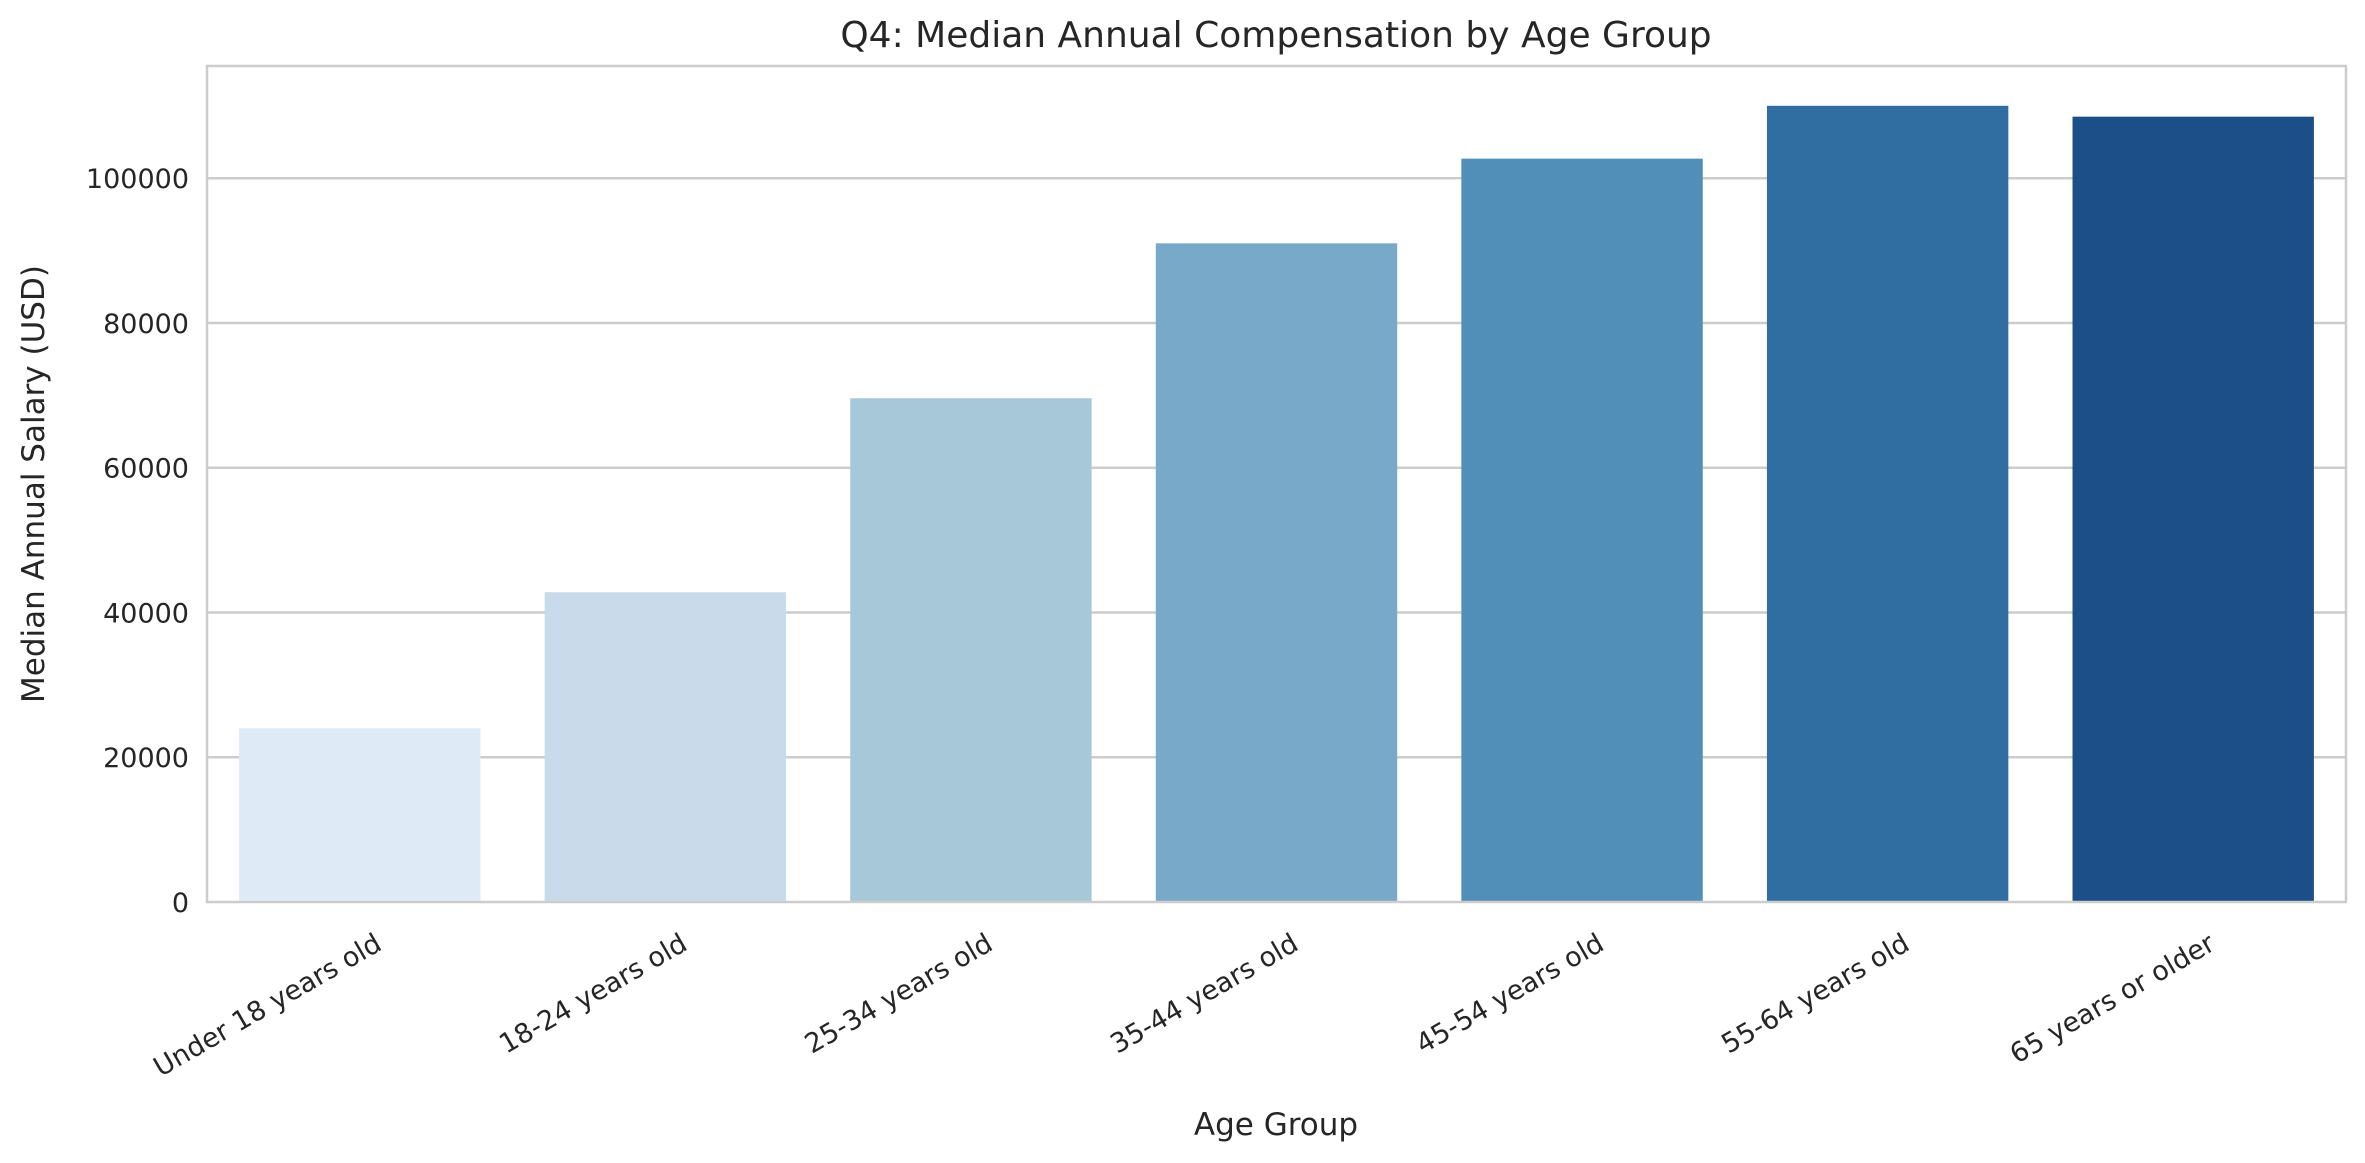  What do you see at coordinates (146, 758) in the screenshot?
I see `y-tick-label: 20000` at bounding box center [146, 758].